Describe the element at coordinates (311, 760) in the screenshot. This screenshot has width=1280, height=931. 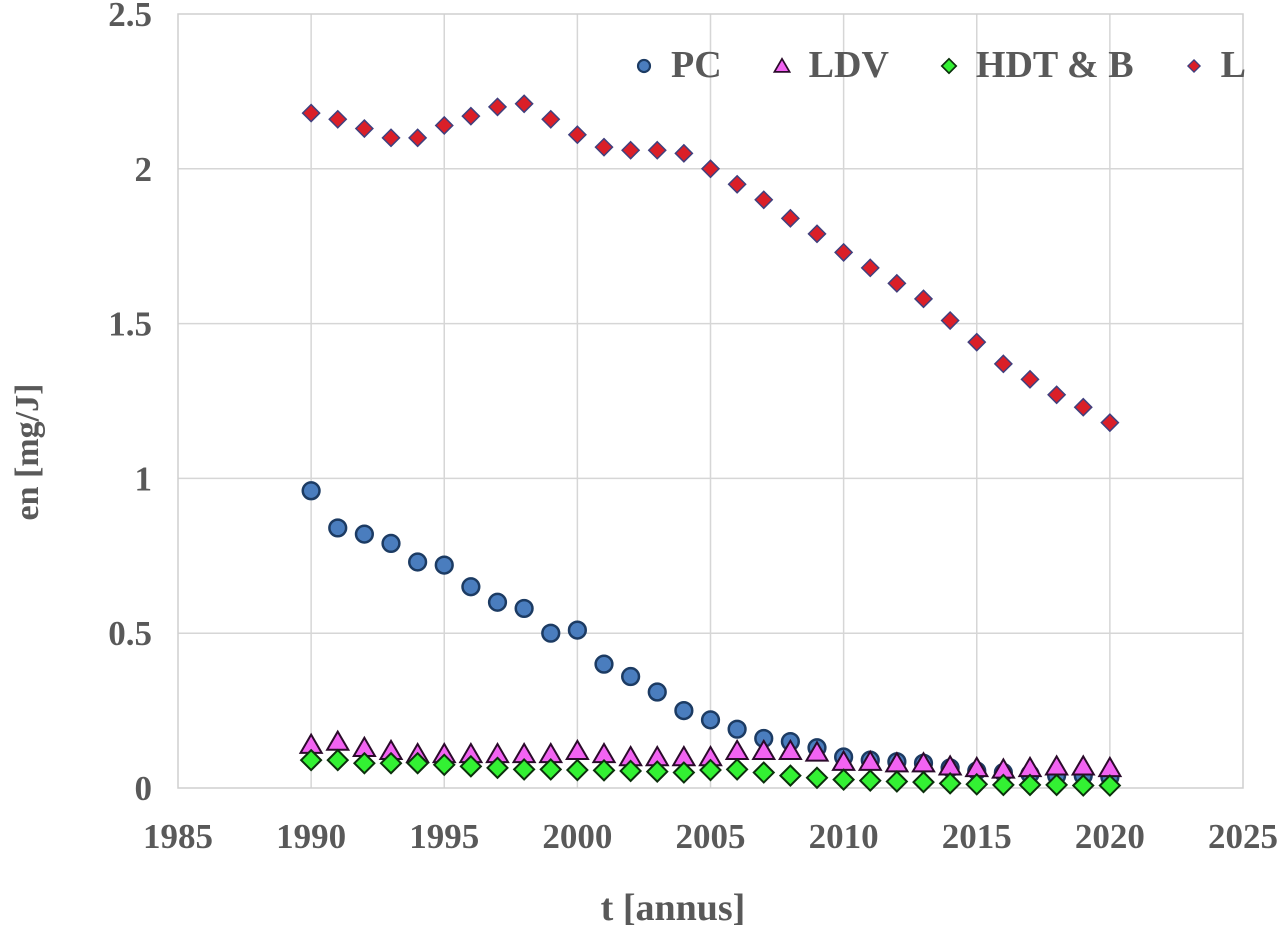
I see `data-point-HDTB-1990` at that location.